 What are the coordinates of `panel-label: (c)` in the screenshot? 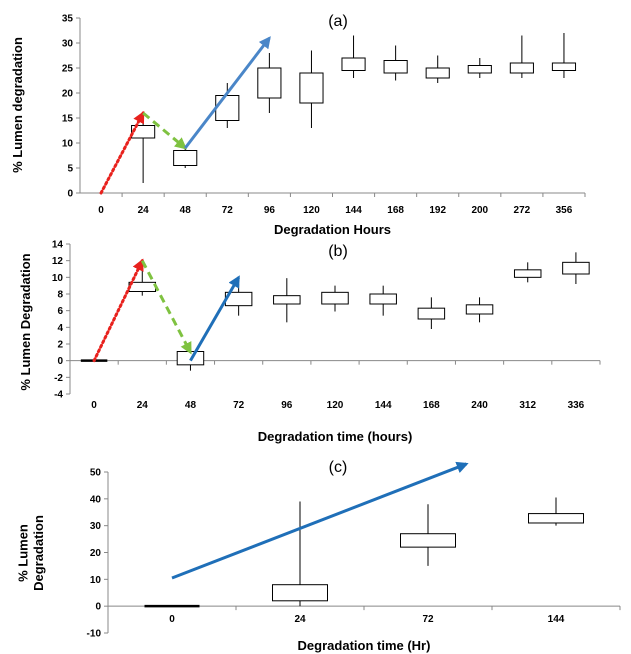 It's located at (338, 467).